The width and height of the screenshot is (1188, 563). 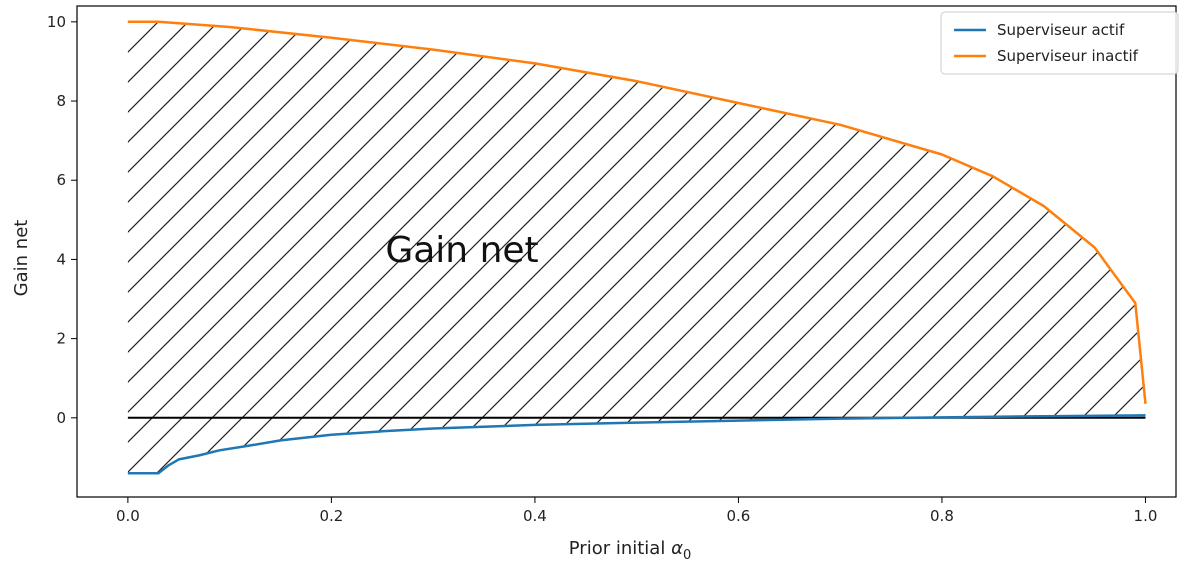 What do you see at coordinates (21, 258) in the screenshot?
I see `y-axis-label: Gain net` at bounding box center [21, 258].